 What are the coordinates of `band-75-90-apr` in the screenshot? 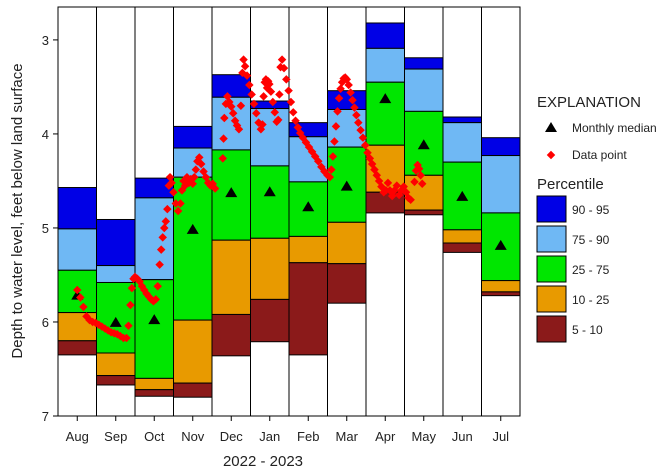 It's located at (385, 65).